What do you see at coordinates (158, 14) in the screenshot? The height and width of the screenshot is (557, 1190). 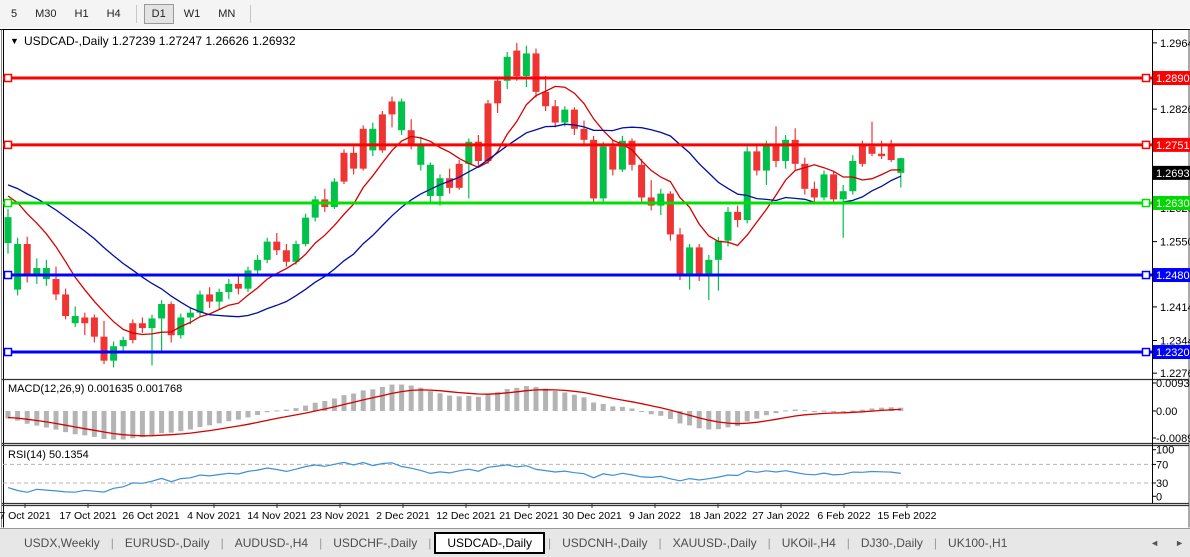 I see `timeframe-button-d1: D1` at bounding box center [158, 14].